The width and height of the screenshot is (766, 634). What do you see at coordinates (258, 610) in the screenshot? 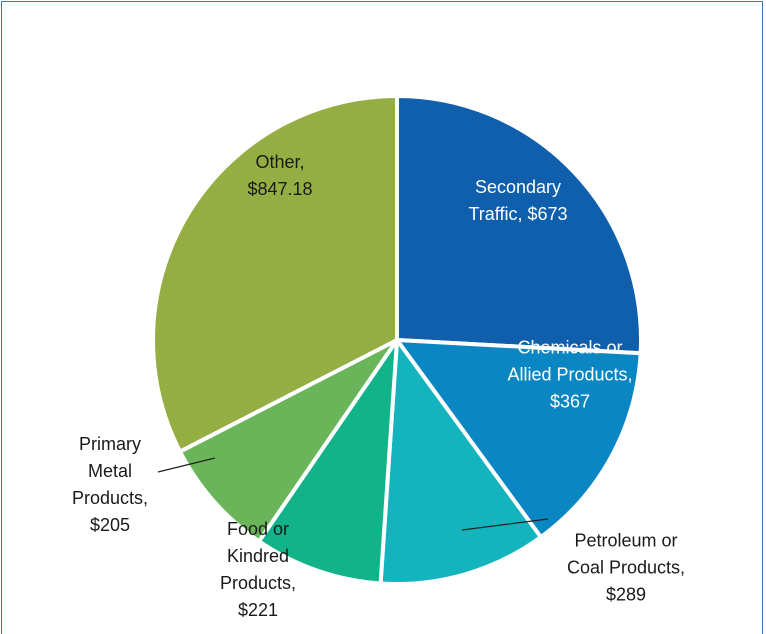
I see `slice-value: $221` at bounding box center [258, 610].